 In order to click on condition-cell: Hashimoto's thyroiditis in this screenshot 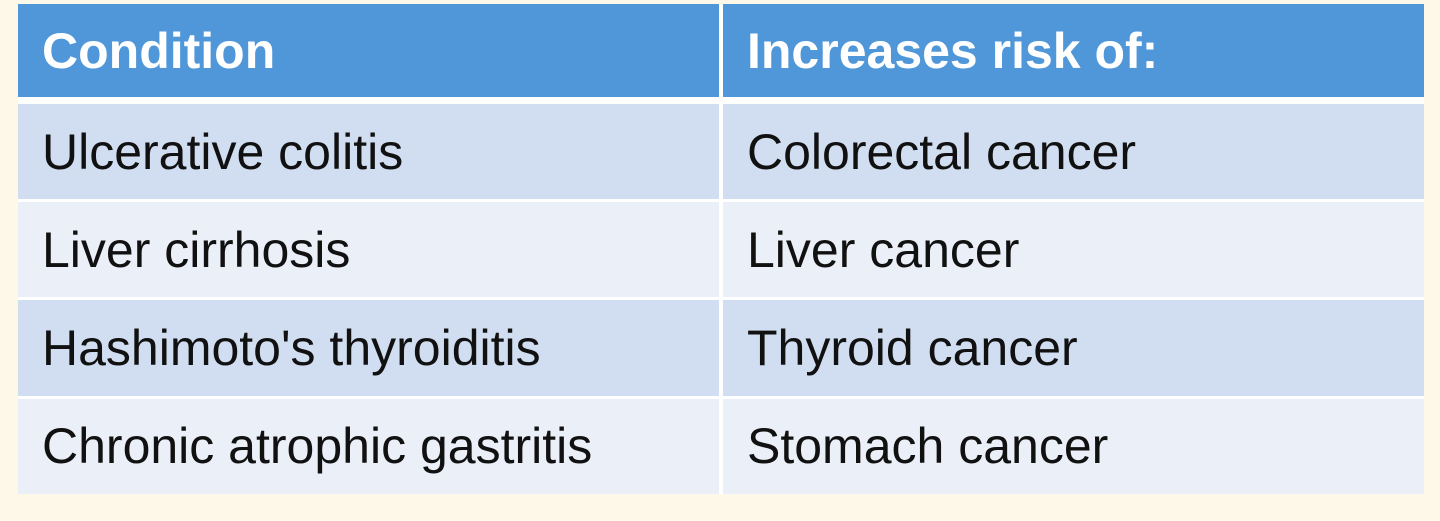, I will do `click(369, 348)`.